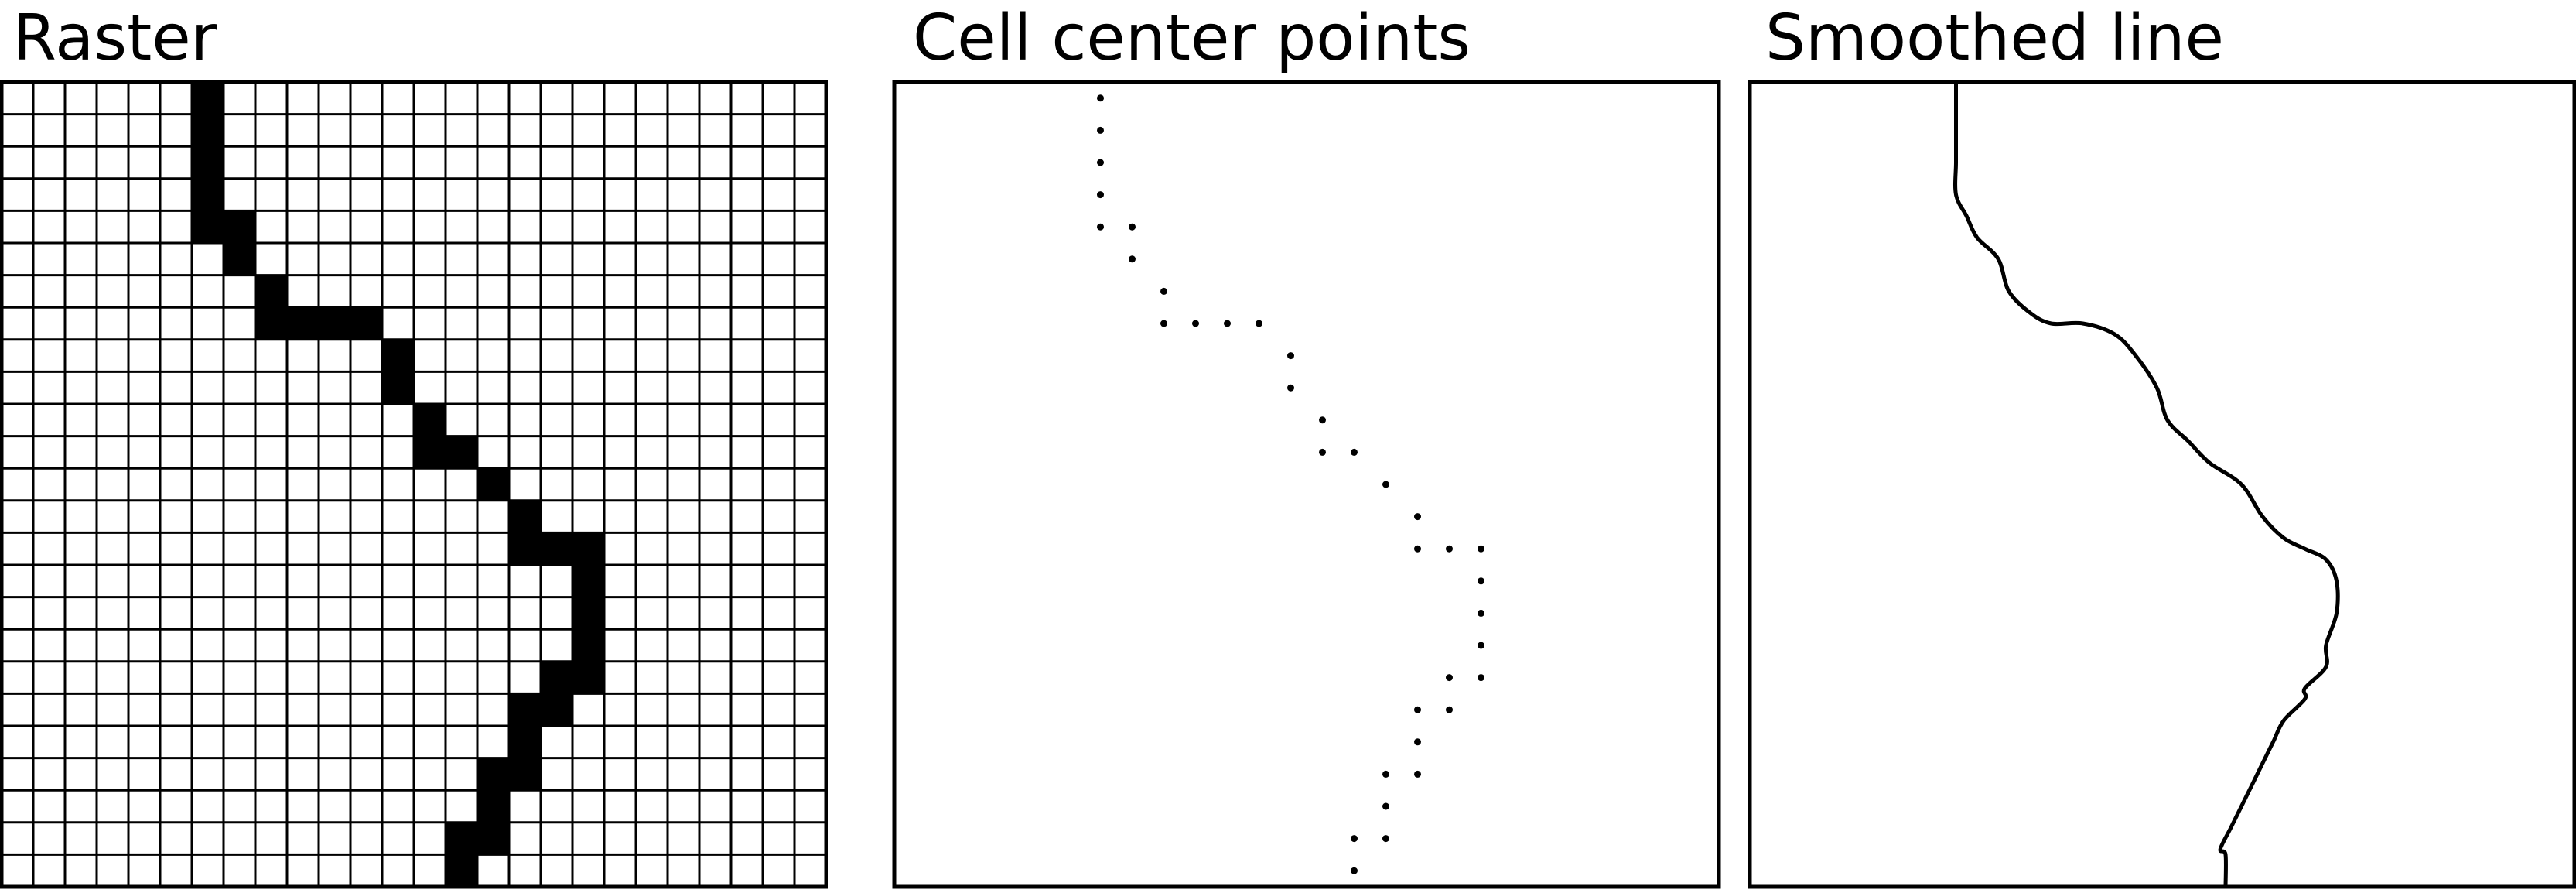 The width and height of the screenshot is (2576, 893). Describe the element at coordinates (114, 38) in the screenshot. I see `raster-panel-title: Raster` at that location.